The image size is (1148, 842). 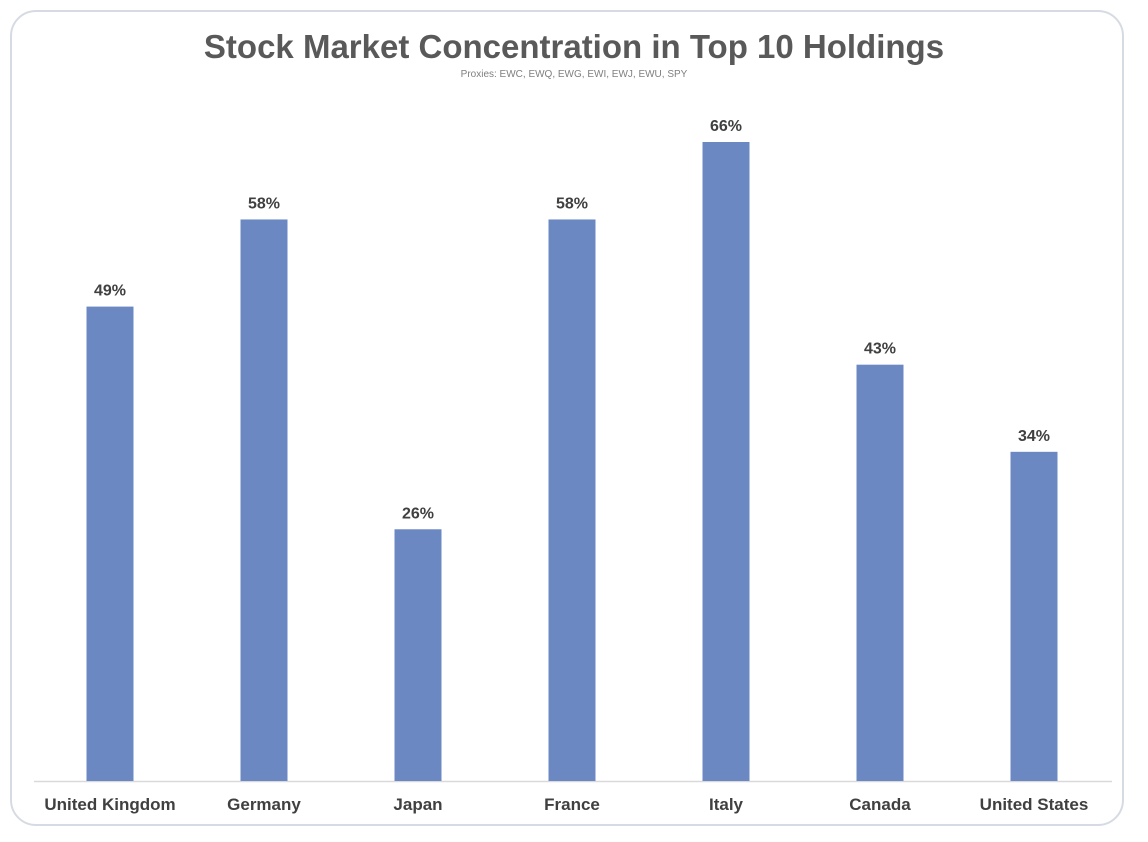 I want to click on bar-united-states, so click(x=1034, y=616).